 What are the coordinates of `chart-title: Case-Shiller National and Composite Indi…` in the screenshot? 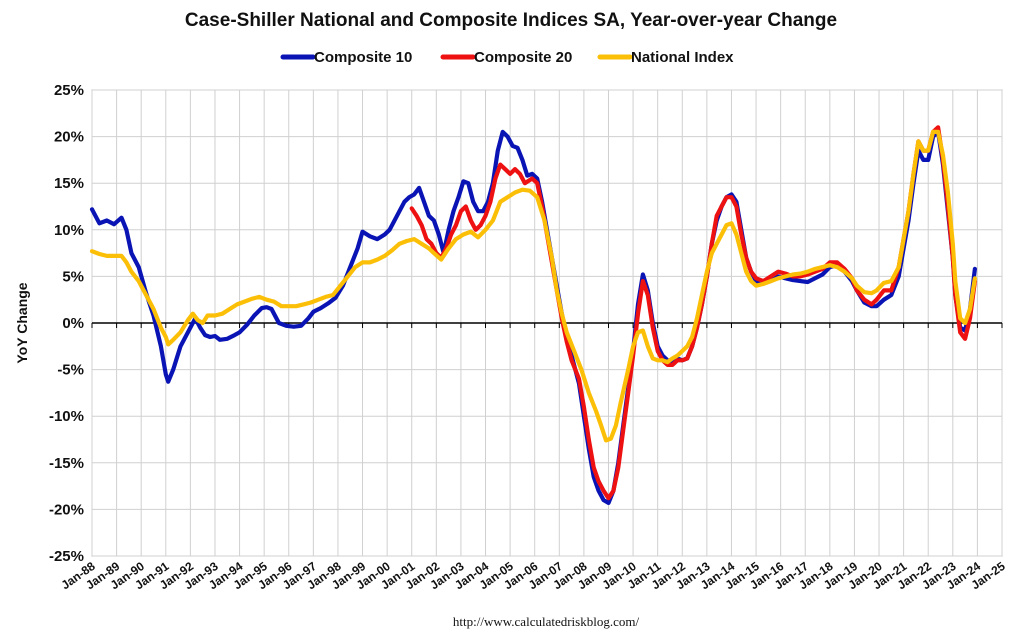 It's located at (511, 20).